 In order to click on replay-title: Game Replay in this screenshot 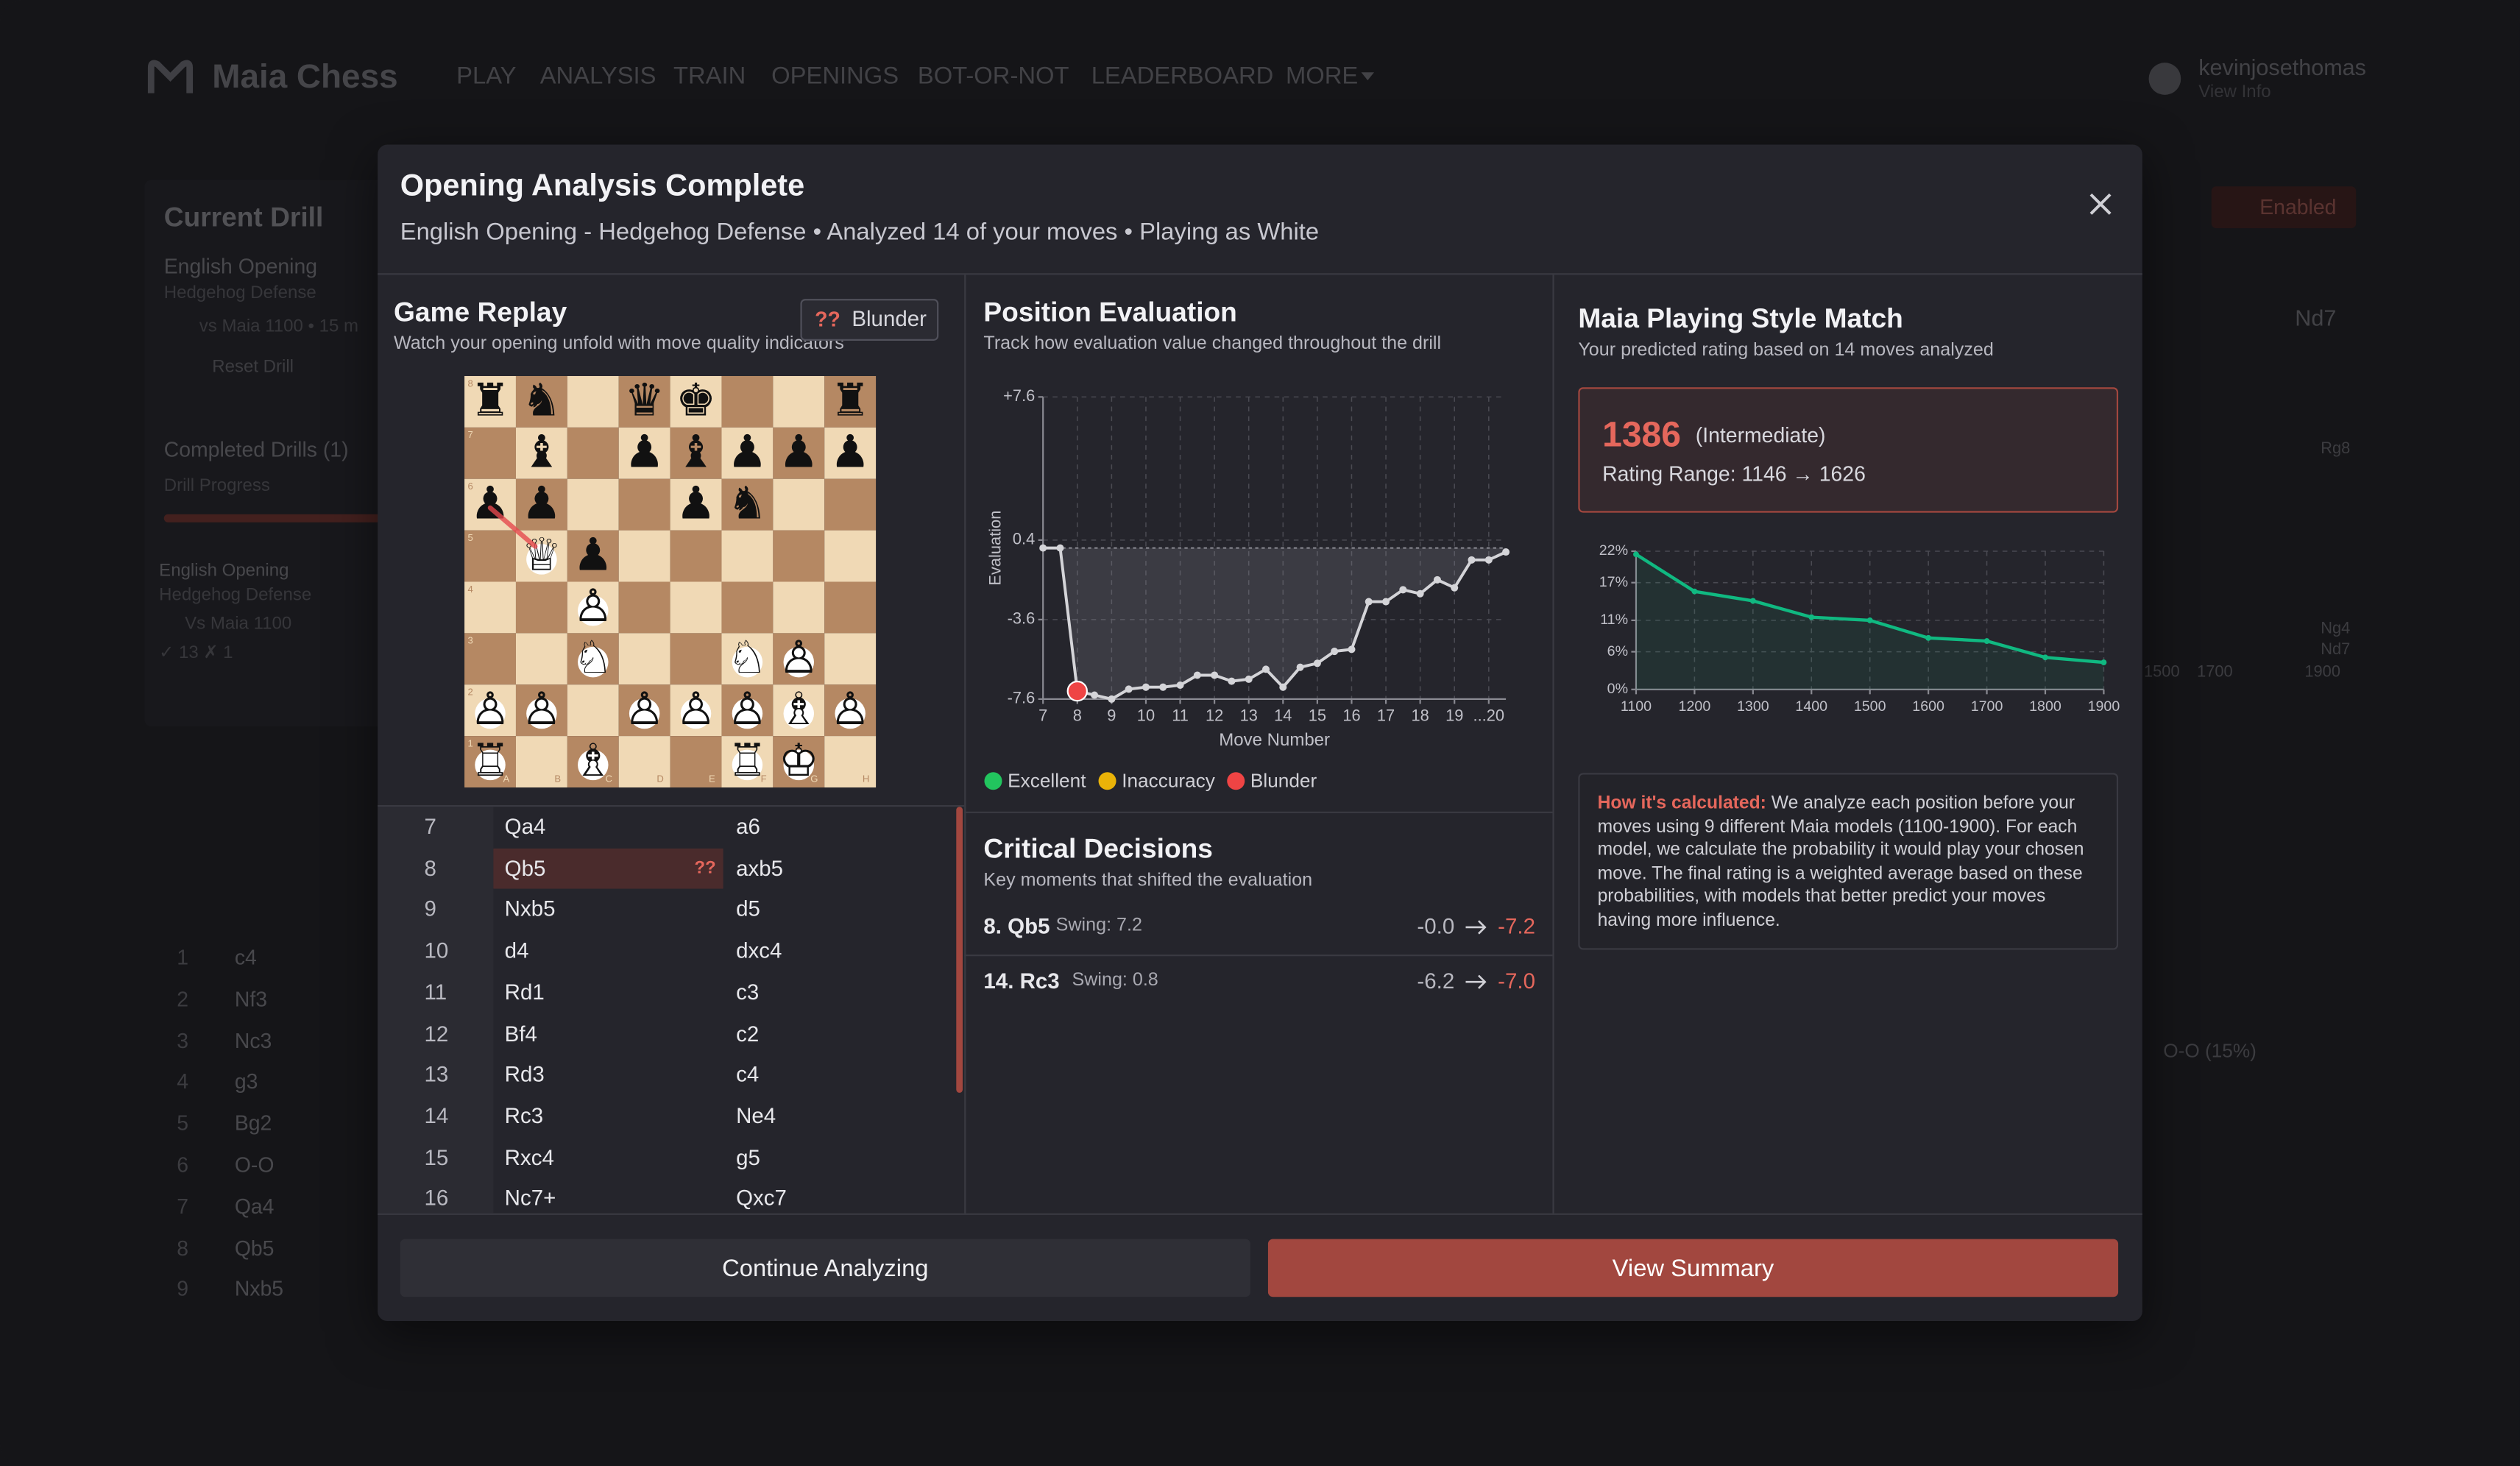, I will do `click(480, 313)`.